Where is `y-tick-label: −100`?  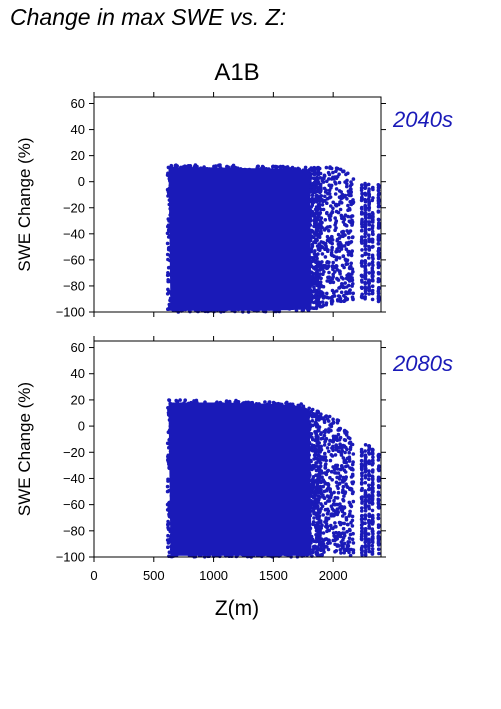 y-tick-label: −100 is located at coordinates (70, 312).